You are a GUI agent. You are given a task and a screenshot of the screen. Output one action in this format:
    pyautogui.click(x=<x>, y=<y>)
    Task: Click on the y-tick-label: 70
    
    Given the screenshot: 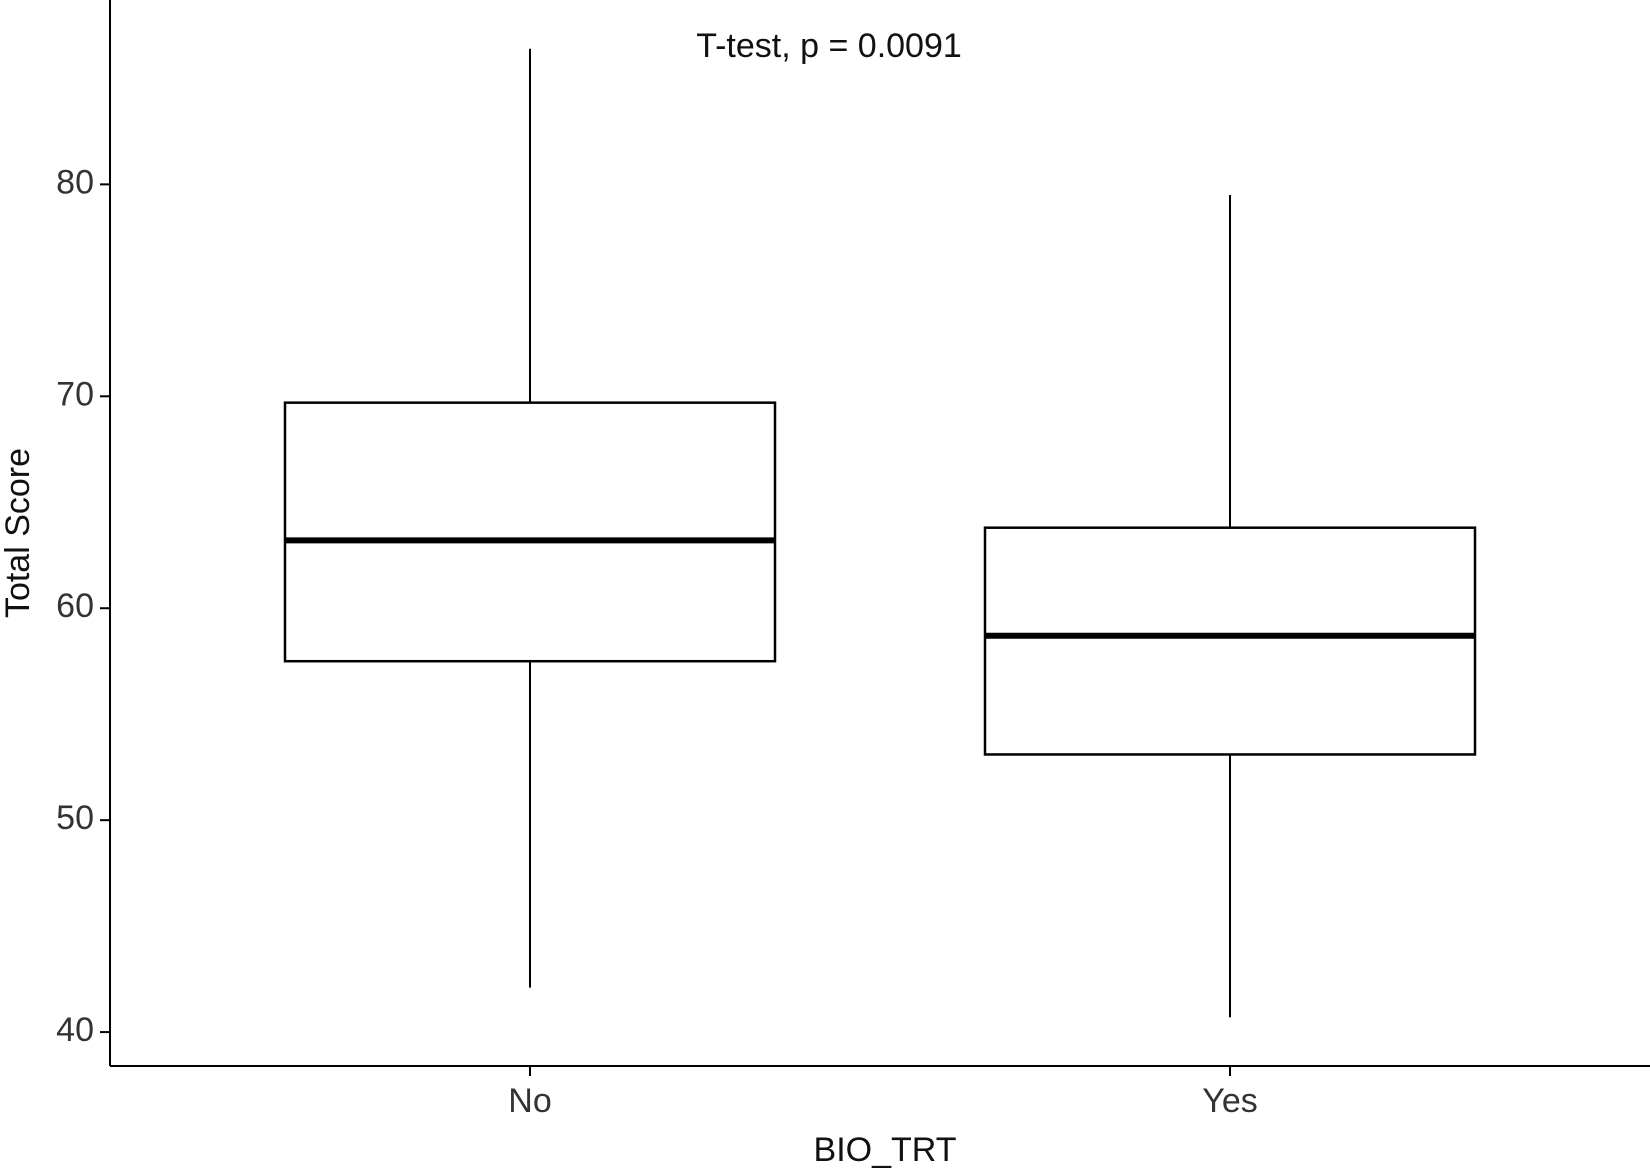 What is the action you would take?
    pyautogui.click(x=75, y=394)
    